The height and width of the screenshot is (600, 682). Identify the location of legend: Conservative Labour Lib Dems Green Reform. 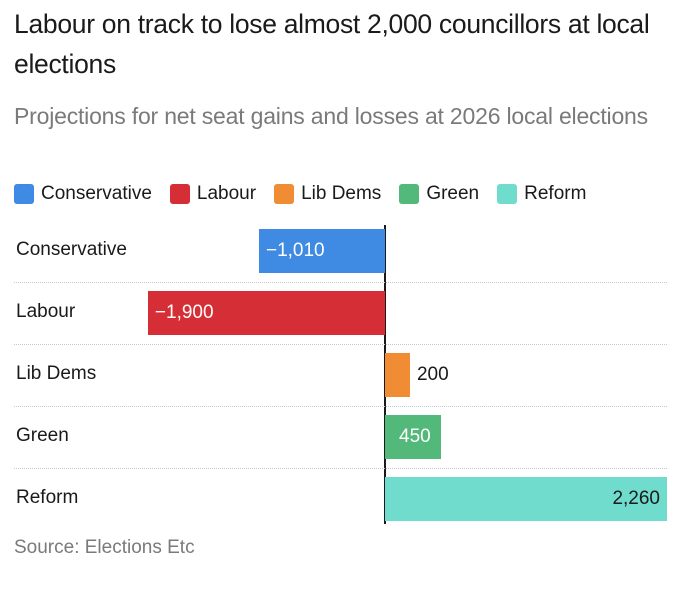
(300, 194).